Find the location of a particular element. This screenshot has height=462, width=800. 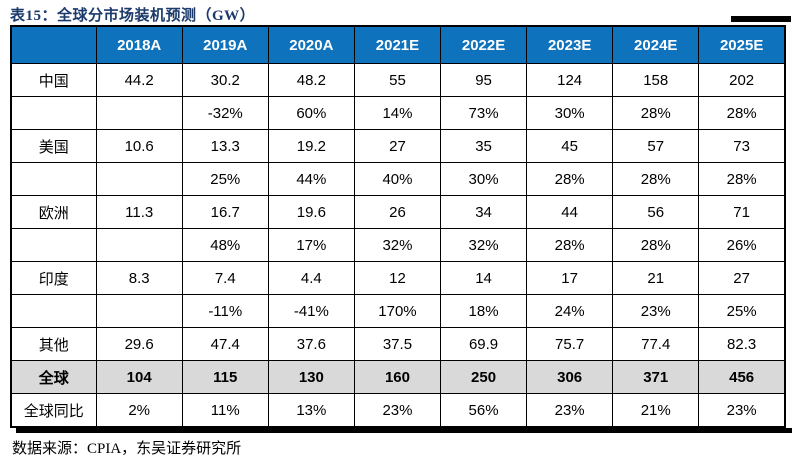

data-cell: 37.5 is located at coordinates (397, 344).